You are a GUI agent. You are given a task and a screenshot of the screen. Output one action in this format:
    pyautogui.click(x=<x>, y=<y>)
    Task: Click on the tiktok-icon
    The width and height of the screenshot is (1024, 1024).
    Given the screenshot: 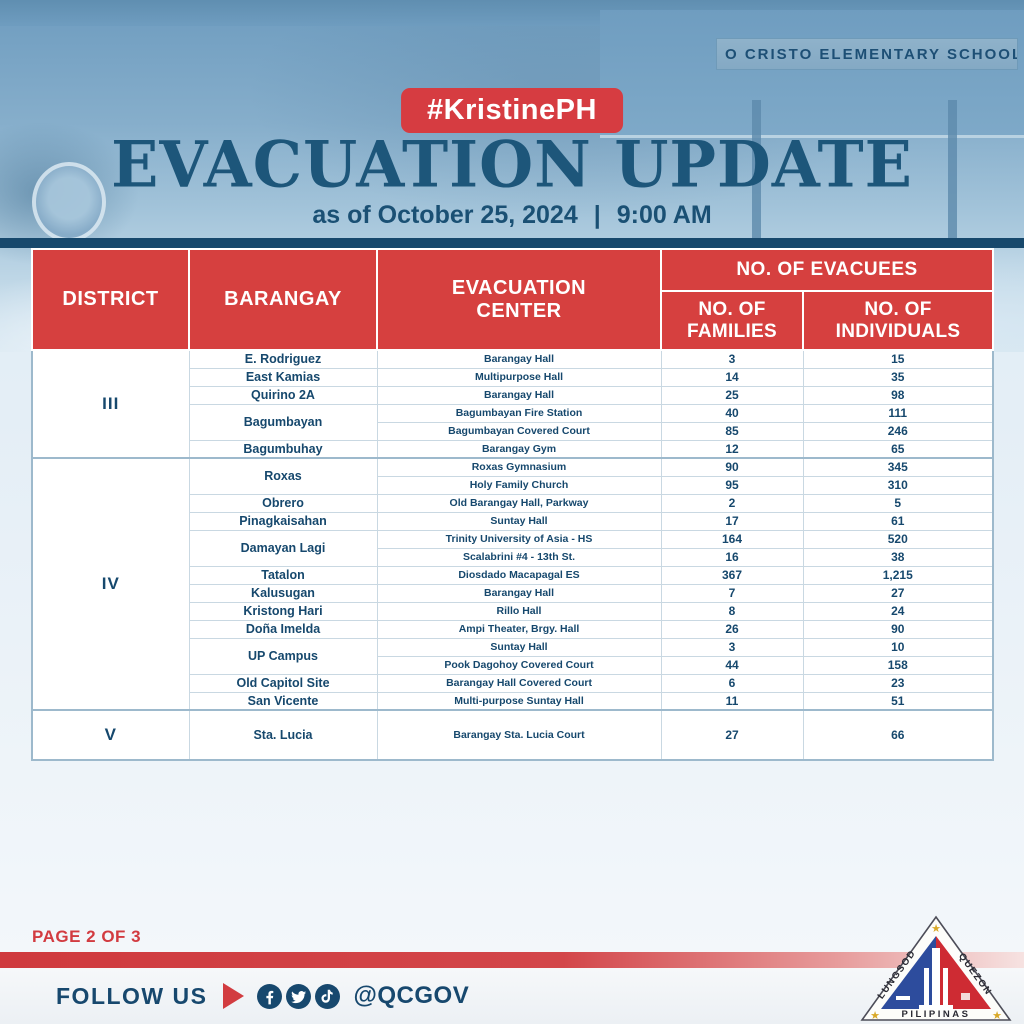 What is the action you would take?
    pyautogui.click(x=328, y=996)
    